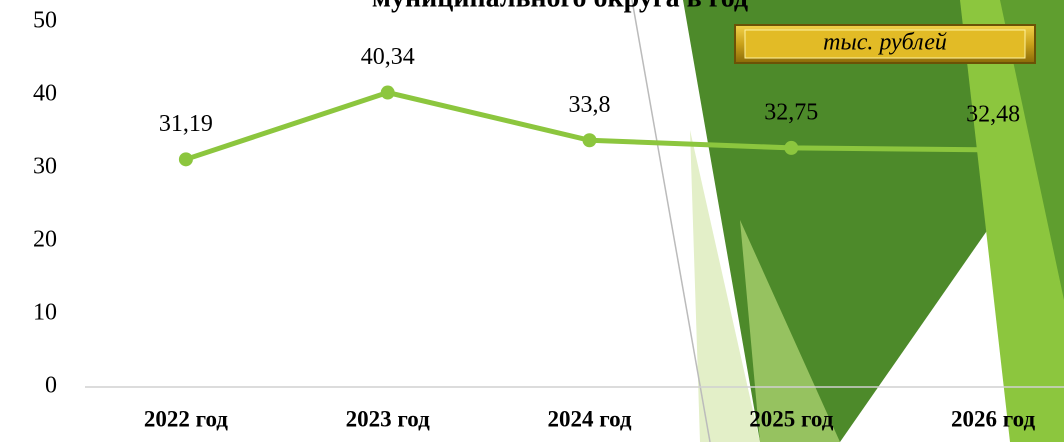 Image resolution: width=1064 pixels, height=442 pixels. I want to click on data-label: 40,34, so click(388, 57).